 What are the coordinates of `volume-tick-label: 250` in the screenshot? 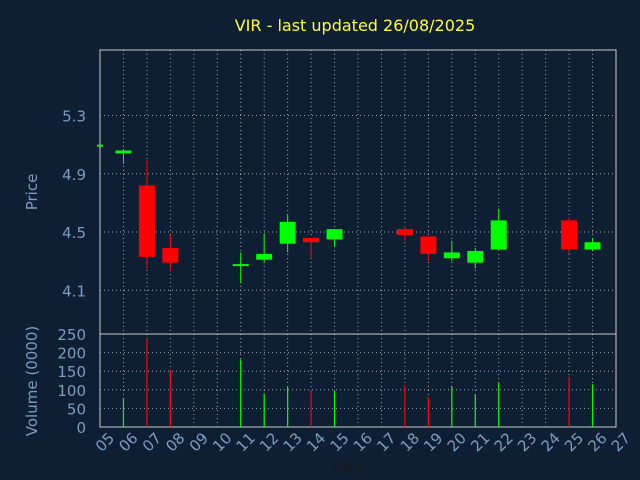 It's located at (71, 335).